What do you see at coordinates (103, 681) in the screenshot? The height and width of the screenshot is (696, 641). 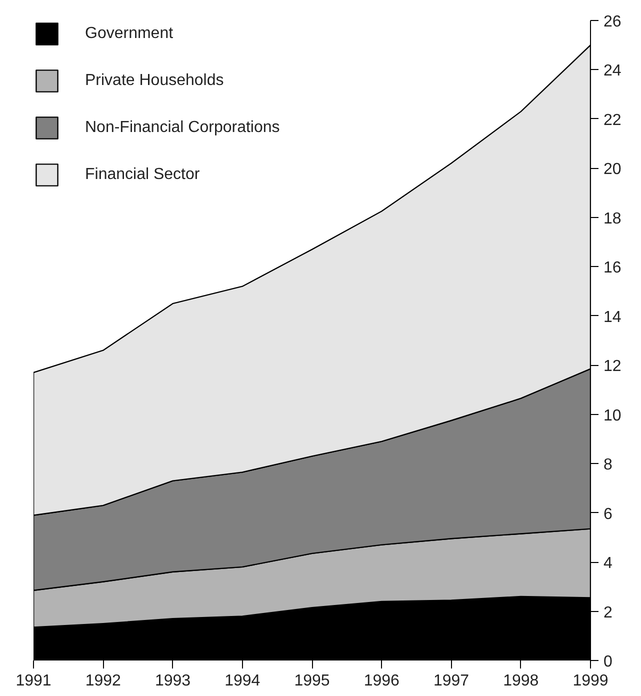 I see `x-tick-label: 1992` at bounding box center [103, 681].